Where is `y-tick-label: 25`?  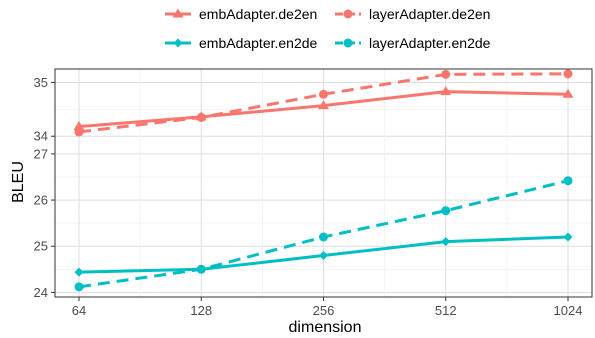
y-tick-label: 25 is located at coordinates (41, 246).